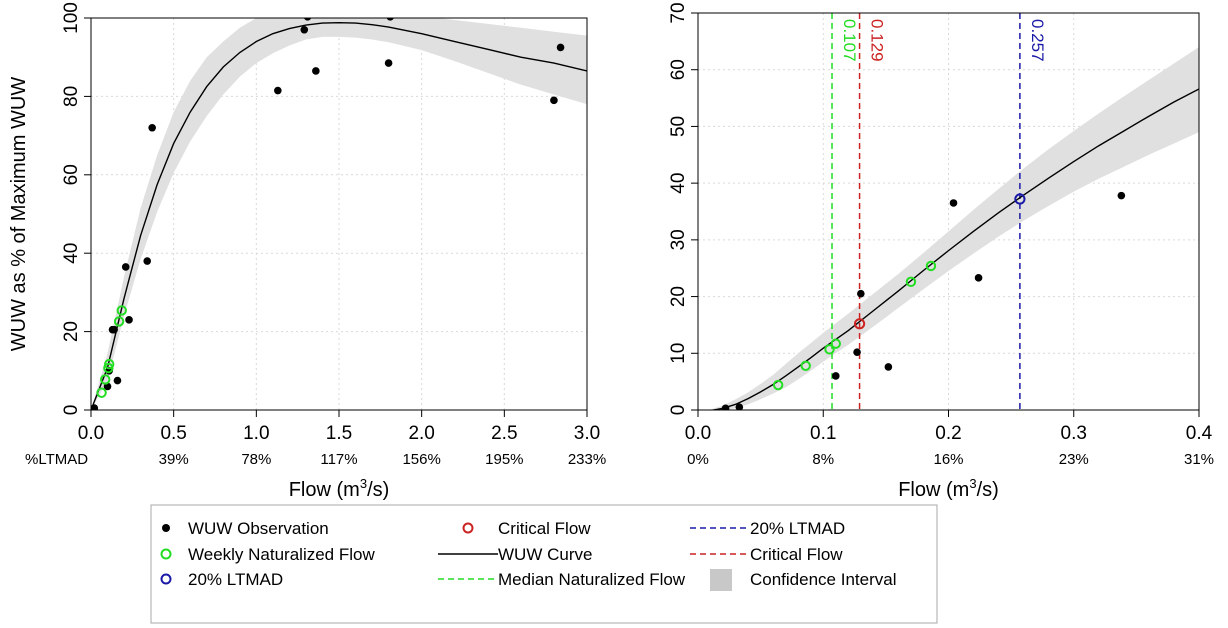 This screenshot has width=1228, height=628. Describe the element at coordinates (338, 459) in the screenshot. I see `secondary-tick-label: 117%` at that location.